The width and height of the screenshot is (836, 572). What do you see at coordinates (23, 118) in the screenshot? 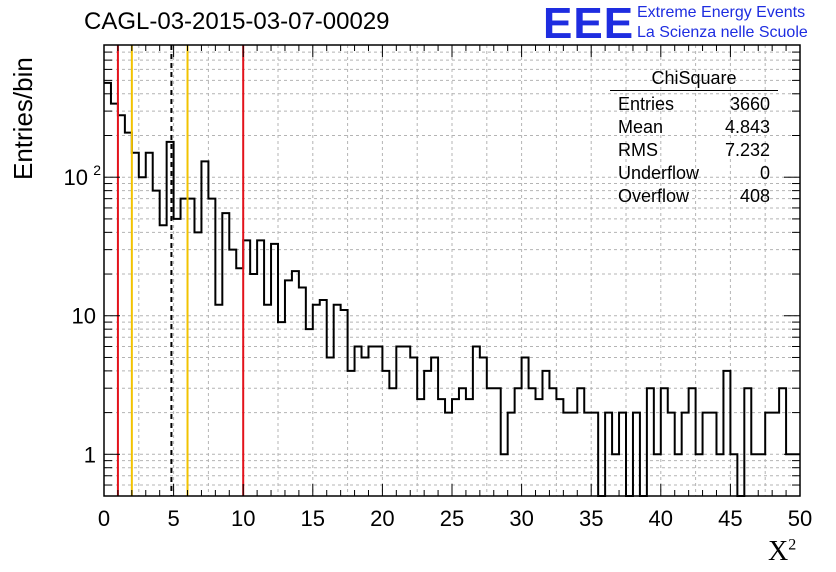
I see `y-axis-label: Entries/bin` at bounding box center [23, 118].